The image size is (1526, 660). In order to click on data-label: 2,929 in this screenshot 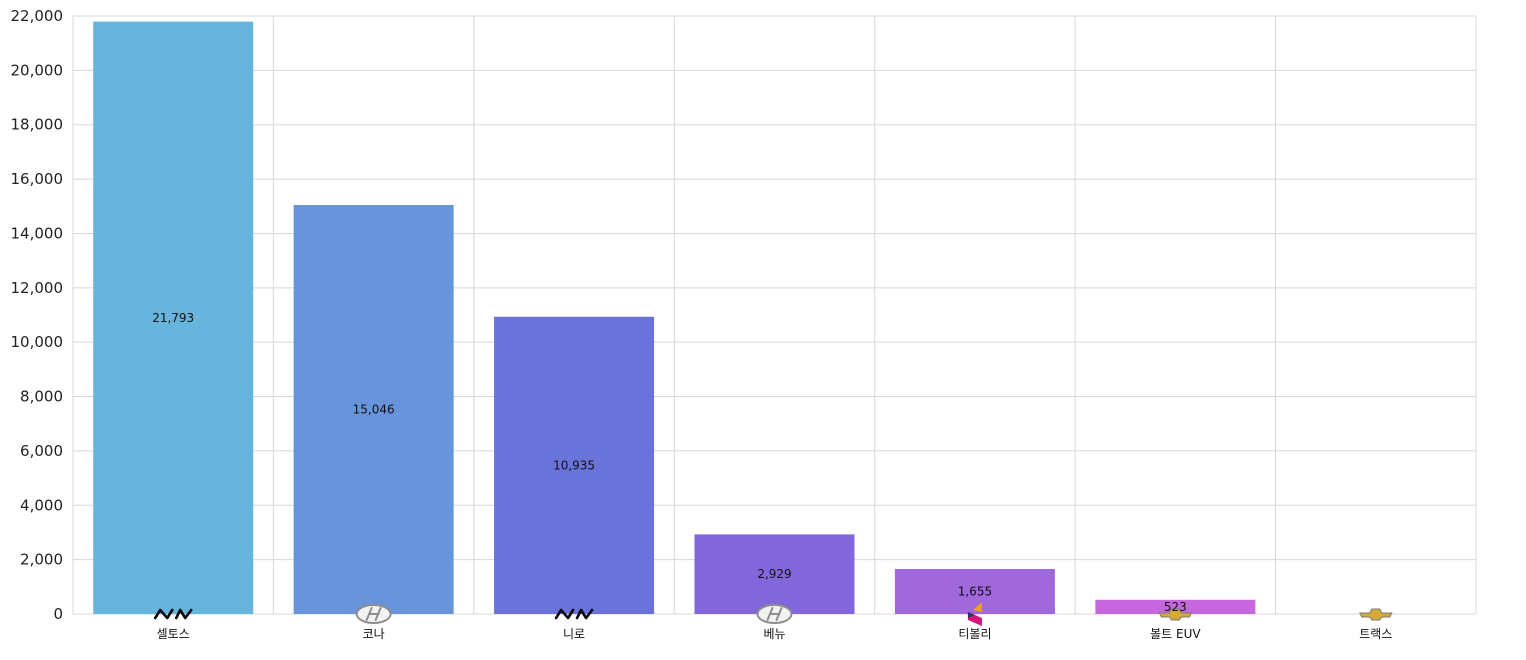, I will do `click(774, 574)`.